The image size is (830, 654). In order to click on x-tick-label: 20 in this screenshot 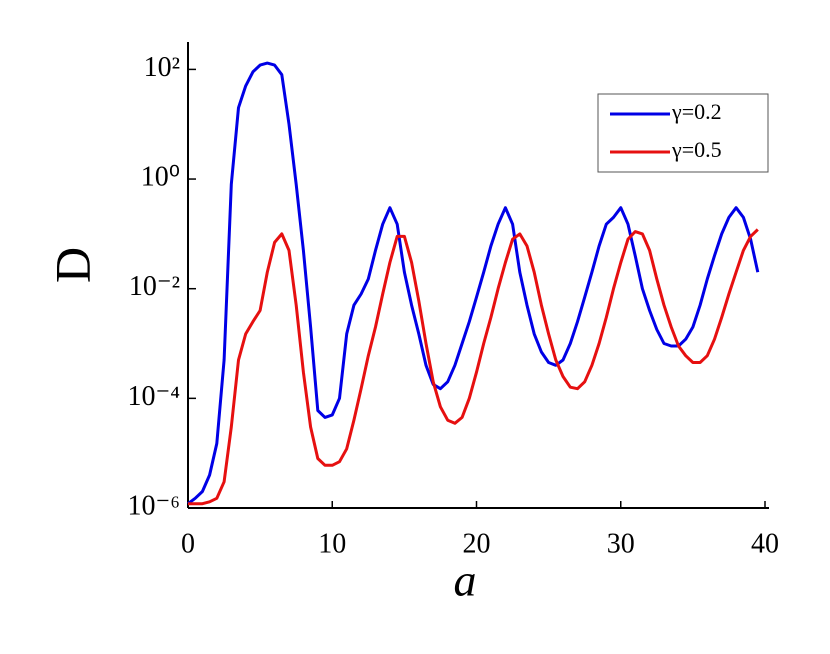, I will do `click(477, 543)`.